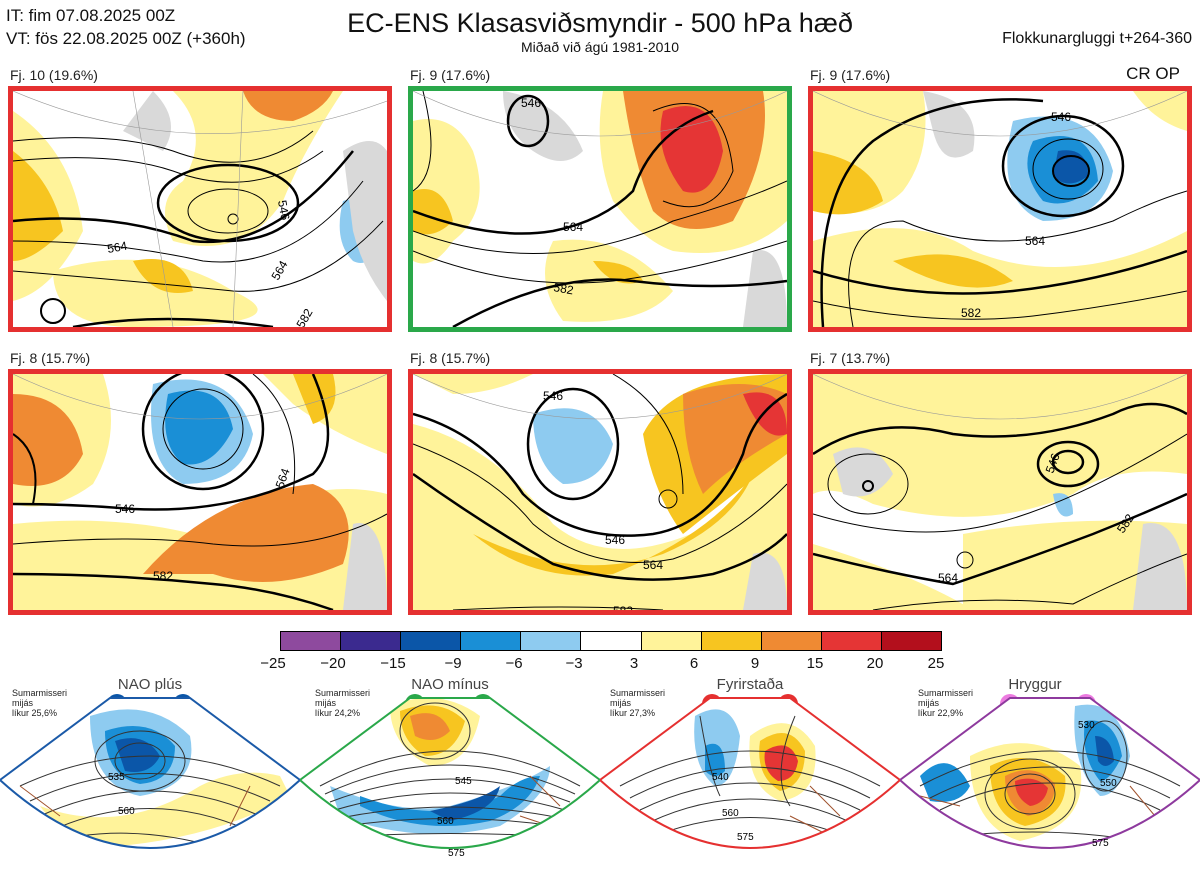 This screenshot has width=1200, height=871. I want to click on init-time: IT: fim 07.08.2025 00Z, so click(91, 15).